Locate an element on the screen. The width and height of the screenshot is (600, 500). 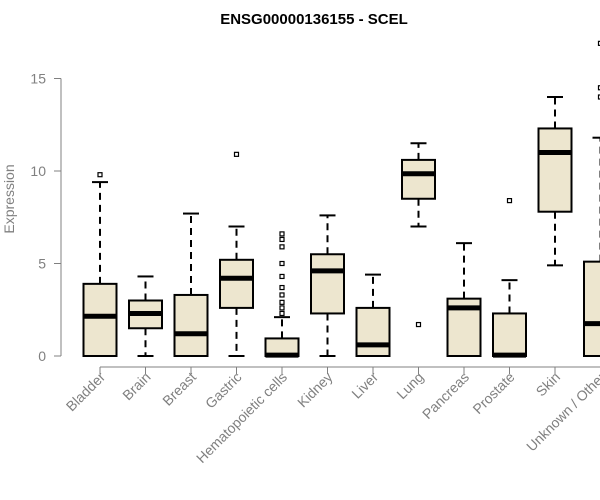
box-kidney is located at coordinates (327, 285).